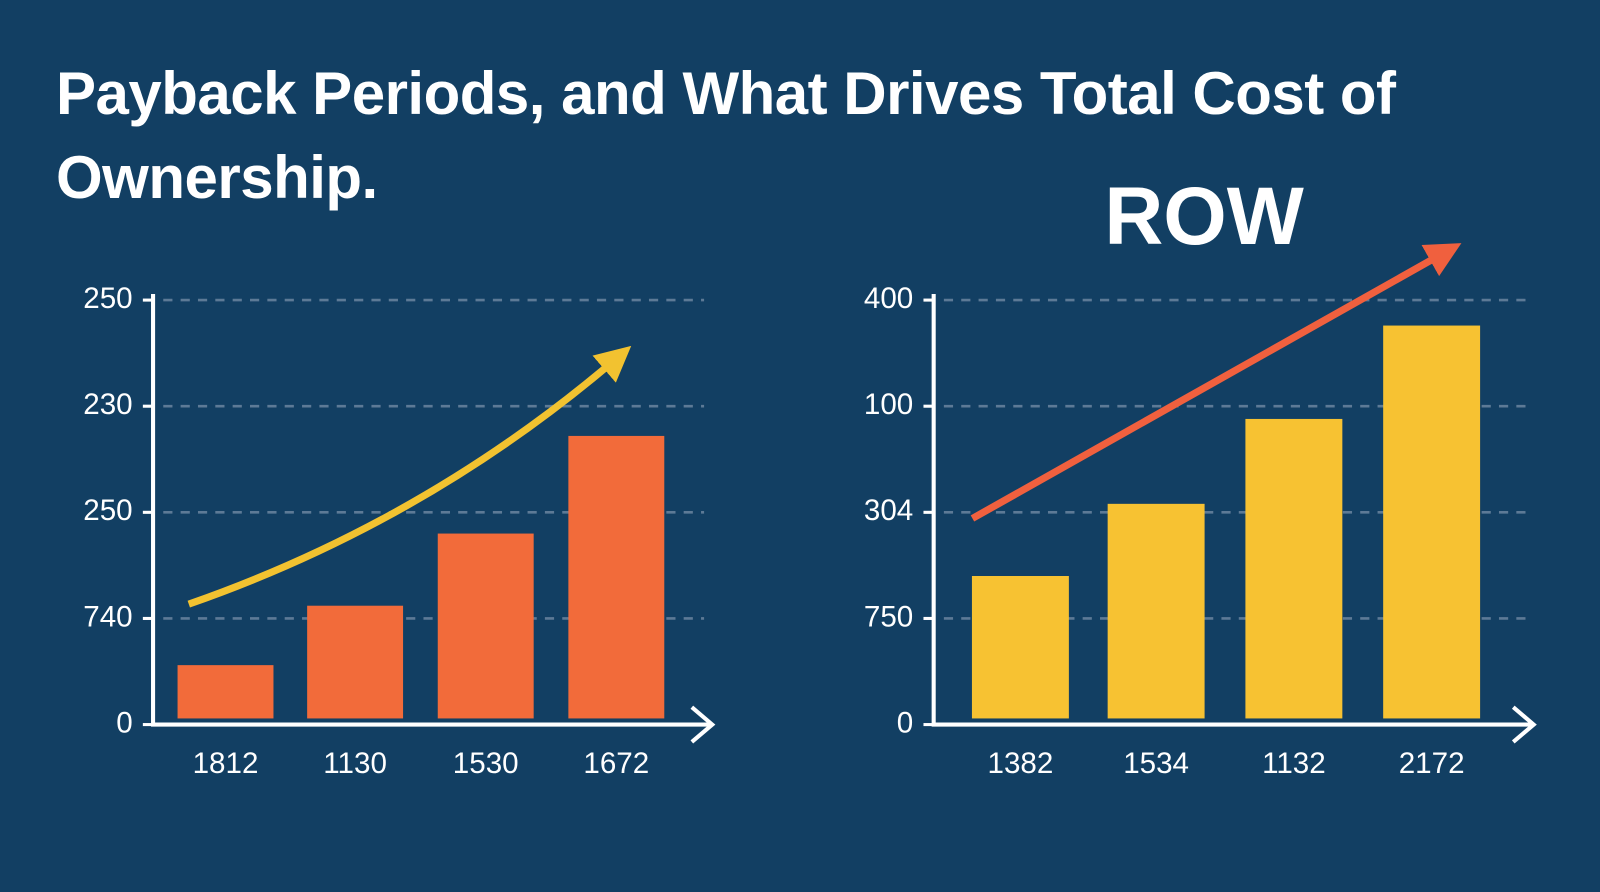  What do you see at coordinates (888, 616) in the screenshot?
I see `y-tick-label: 750` at bounding box center [888, 616].